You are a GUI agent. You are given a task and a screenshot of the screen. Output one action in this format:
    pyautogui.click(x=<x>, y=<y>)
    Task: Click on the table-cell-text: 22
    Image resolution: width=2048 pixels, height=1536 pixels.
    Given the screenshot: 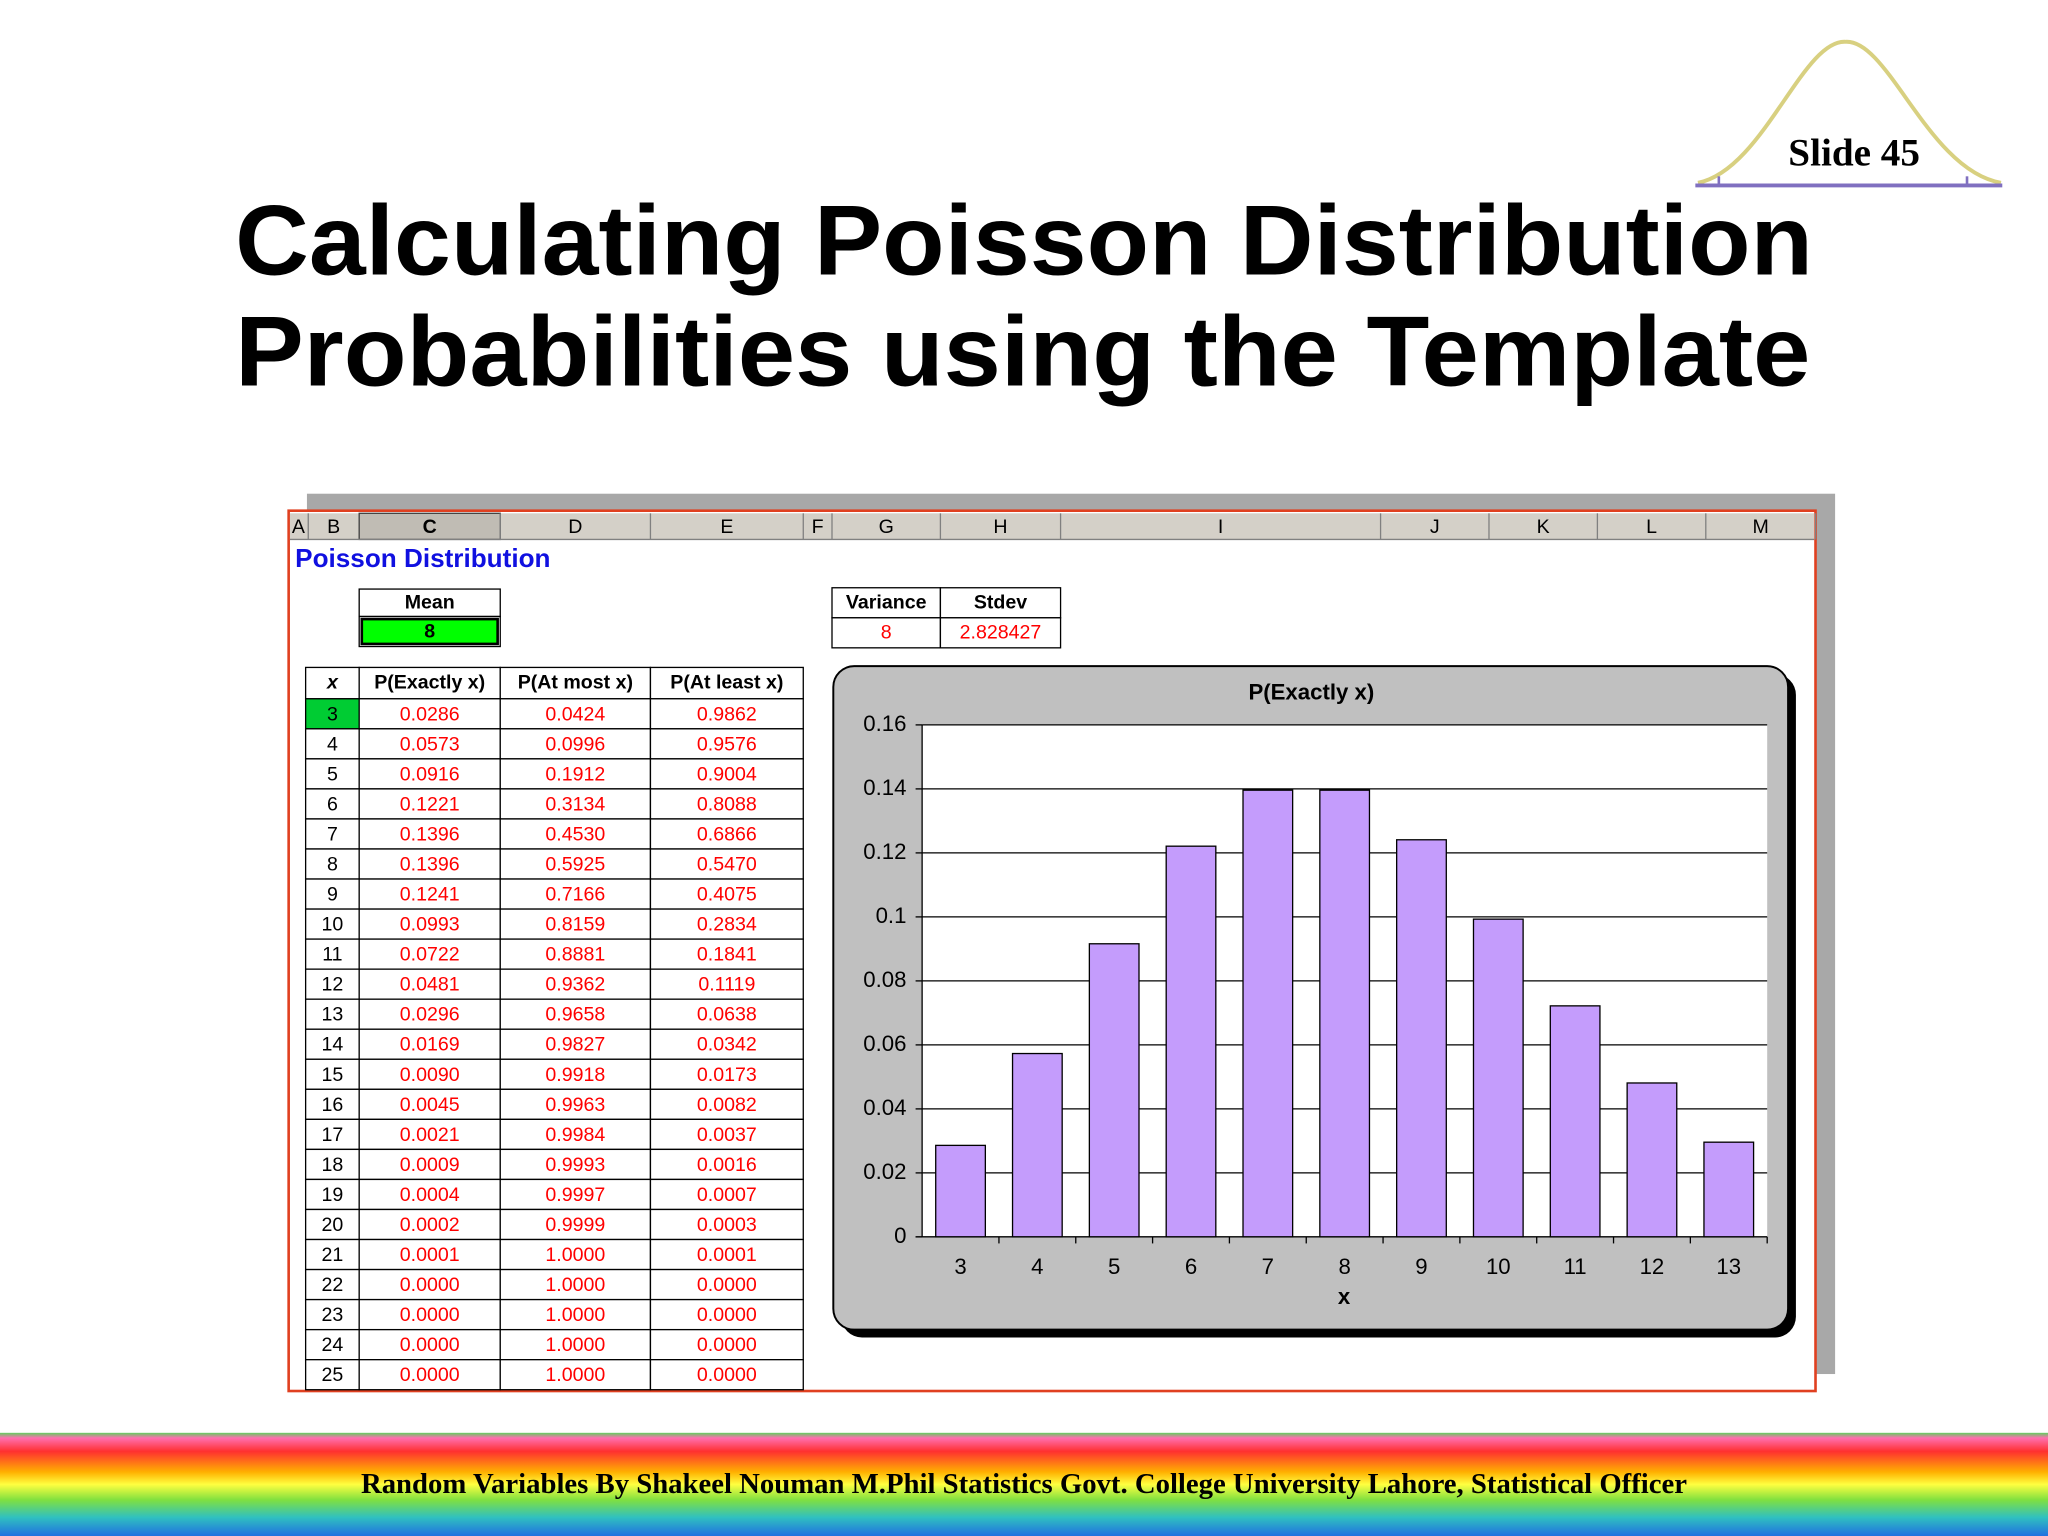 What is the action you would take?
    pyautogui.click(x=333, y=1285)
    